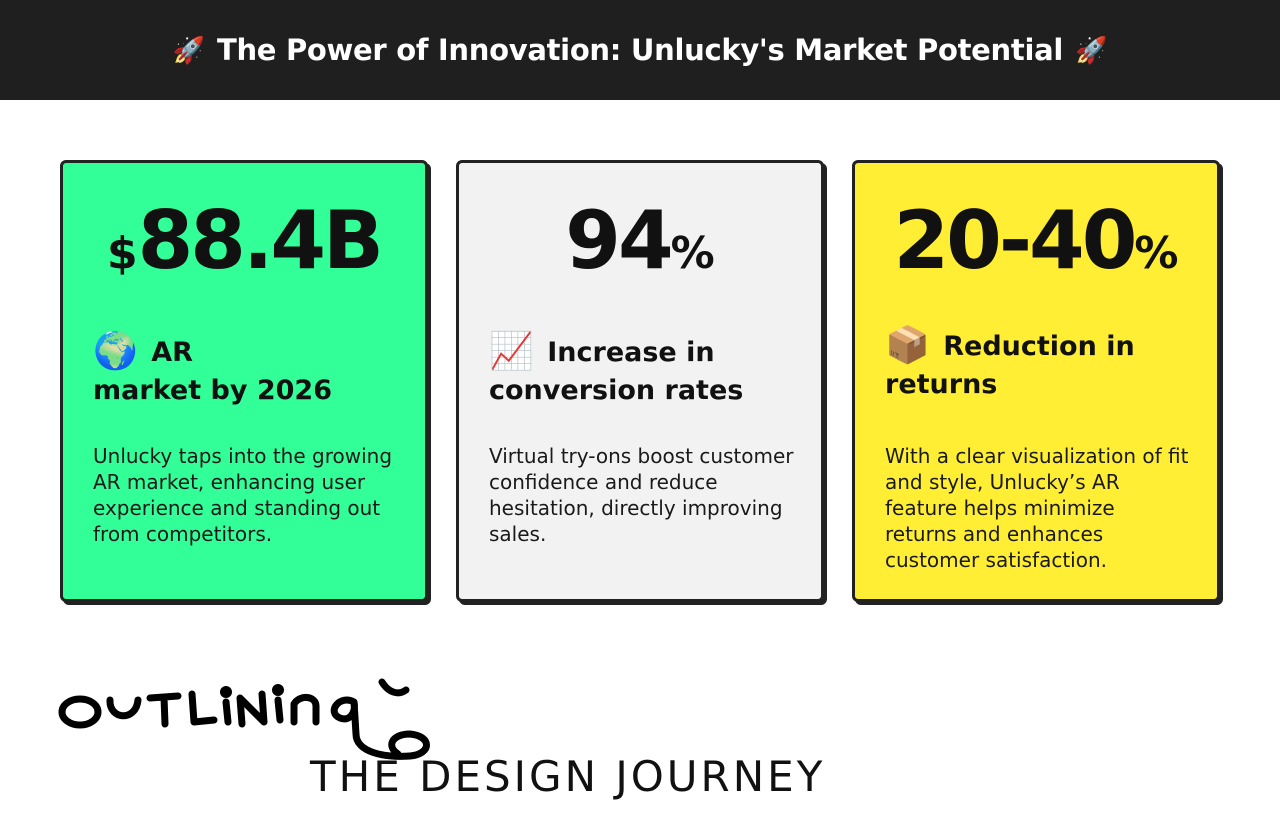 Image resolution: width=1280 pixels, height=832 pixels. What do you see at coordinates (115, 351) in the screenshot?
I see `globe-icon: 🌍` at bounding box center [115, 351].